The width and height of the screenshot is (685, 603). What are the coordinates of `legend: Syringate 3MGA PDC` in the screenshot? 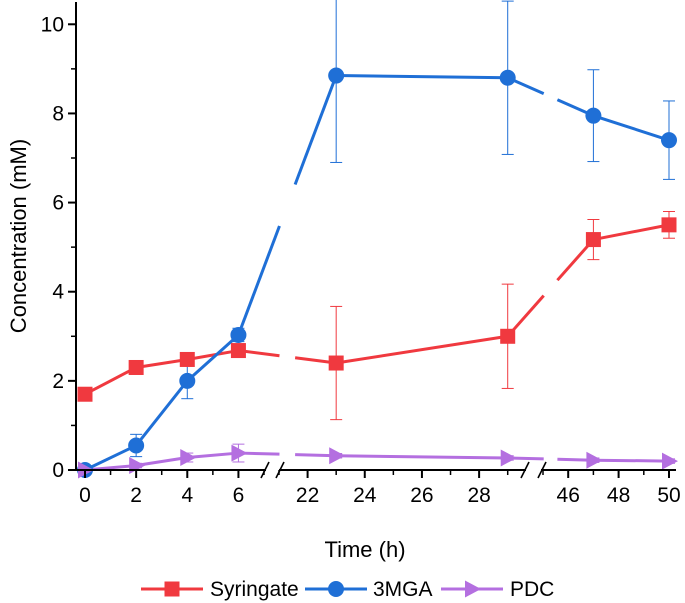 It's located at (347, 589).